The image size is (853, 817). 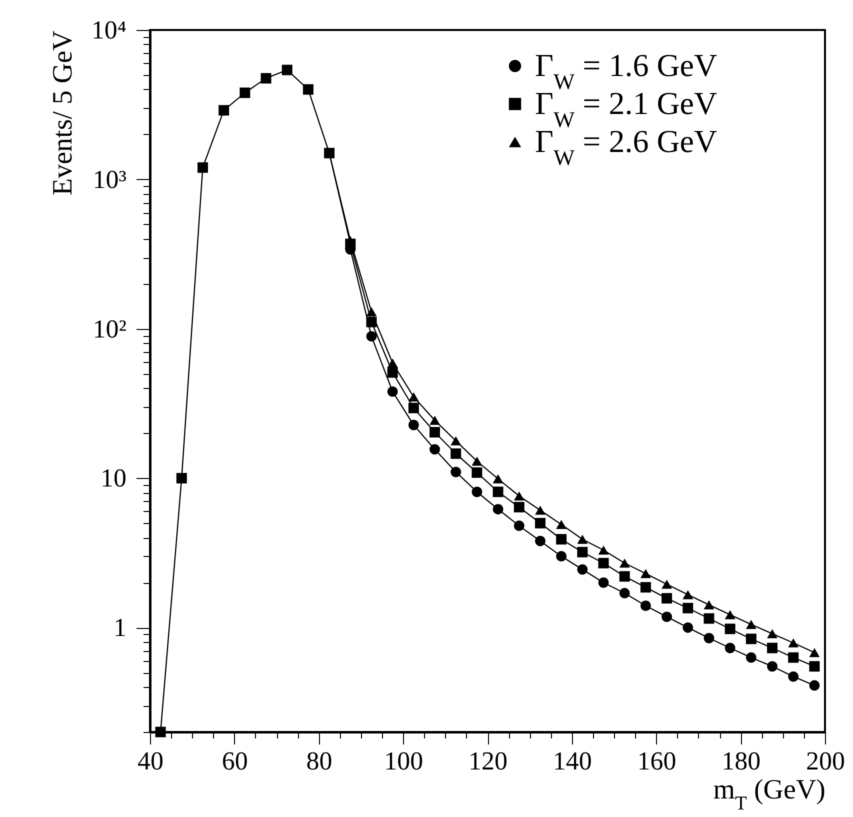 What do you see at coordinates (109, 329) in the screenshot?
I see `y-tick-label: 10²` at bounding box center [109, 329].